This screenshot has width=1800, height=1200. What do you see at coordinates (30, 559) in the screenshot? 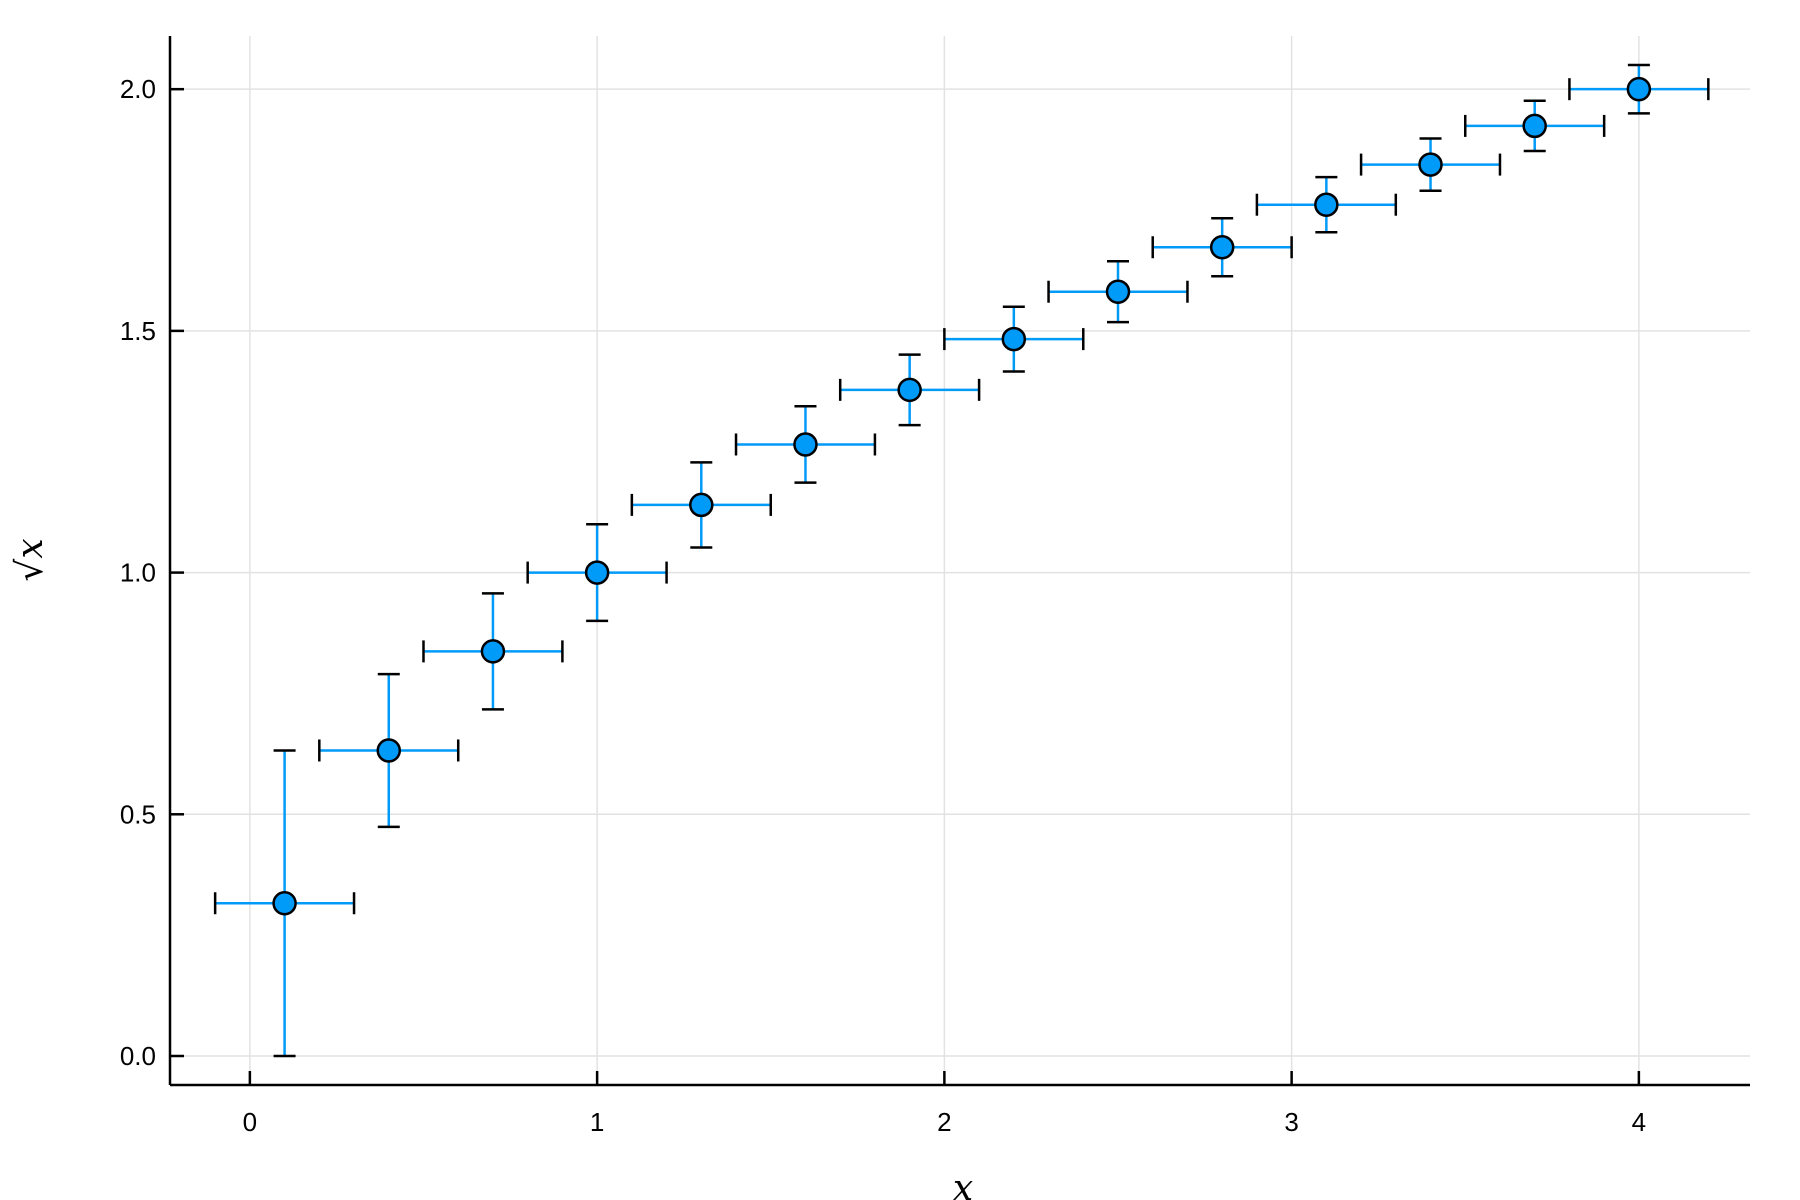
I see `y-axis-title: √x` at bounding box center [30, 559].